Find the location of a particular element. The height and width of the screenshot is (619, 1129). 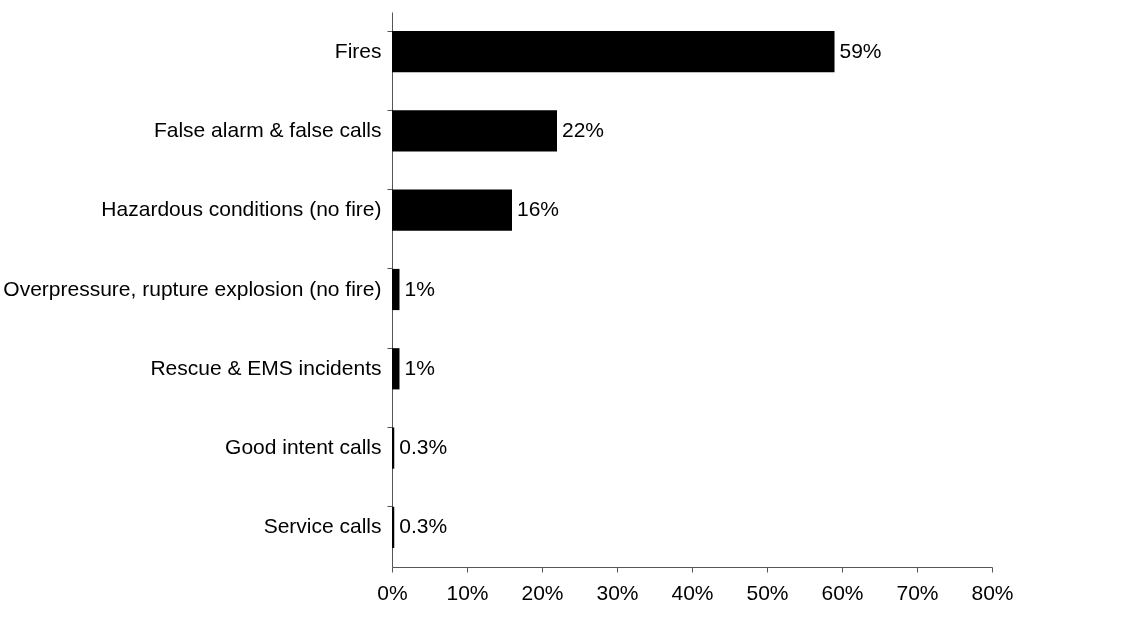

y-tick-label: False alarm & false calls is located at coordinates (267, 129).